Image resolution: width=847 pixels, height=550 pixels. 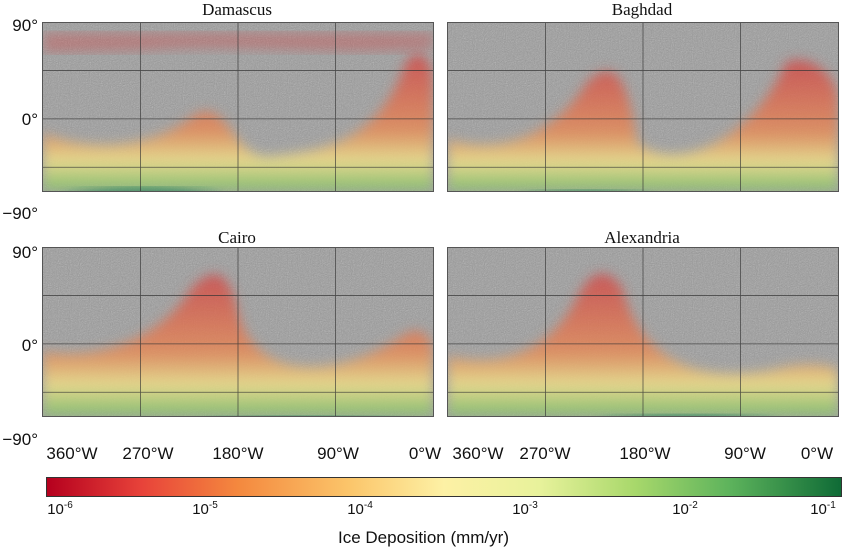 I want to click on map-alexandria, so click(x=643, y=332).